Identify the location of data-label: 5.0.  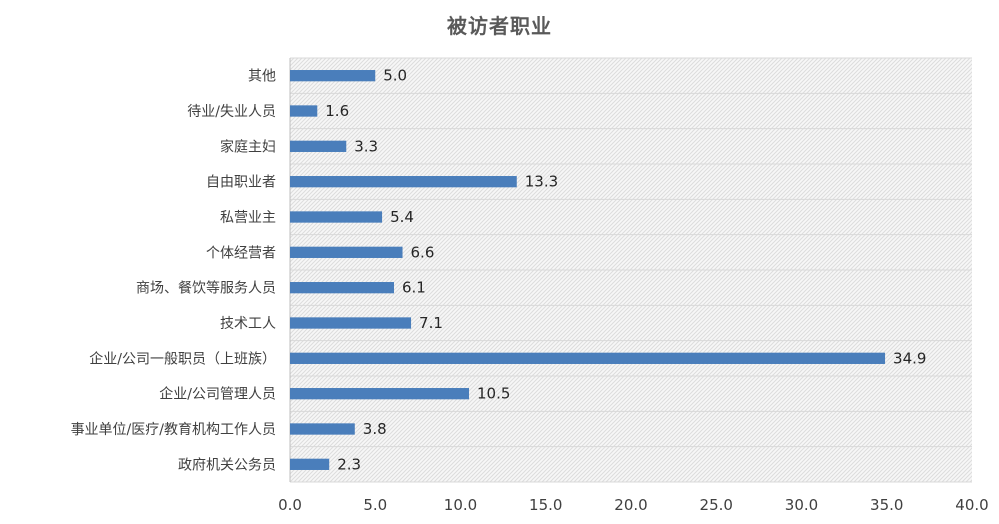
(395, 76).